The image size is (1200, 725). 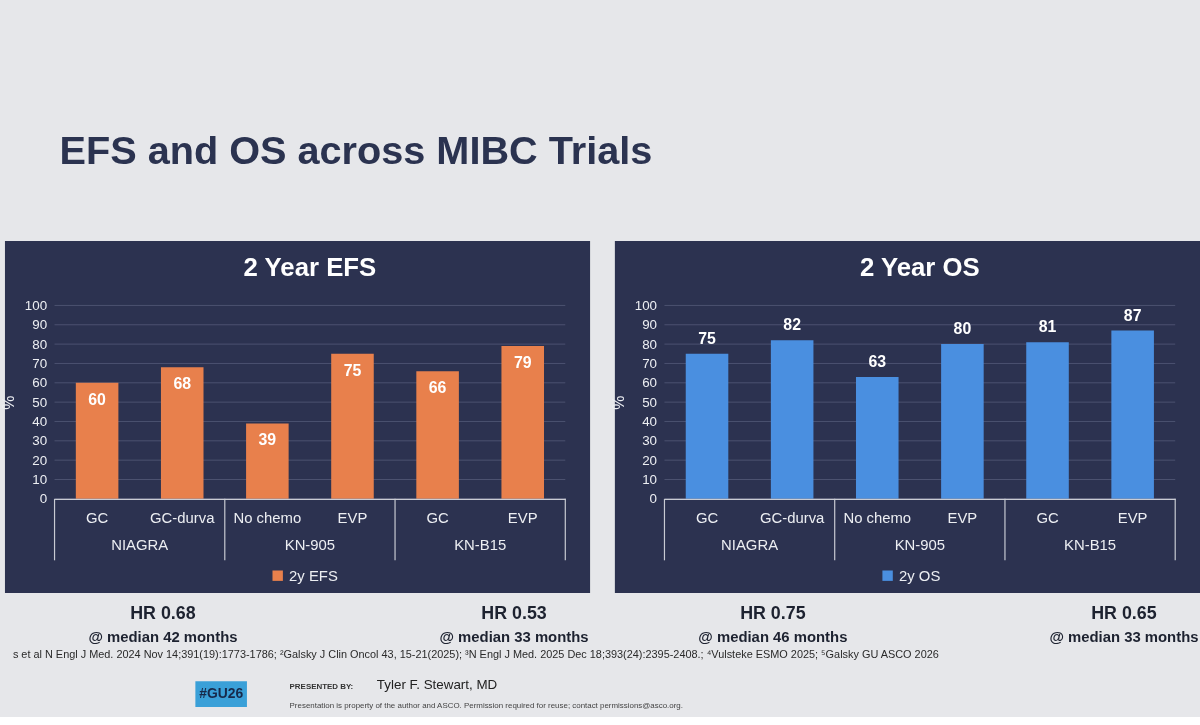 I want to click on text: Tyler F. Stewart, MD, so click(x=437, y=685).